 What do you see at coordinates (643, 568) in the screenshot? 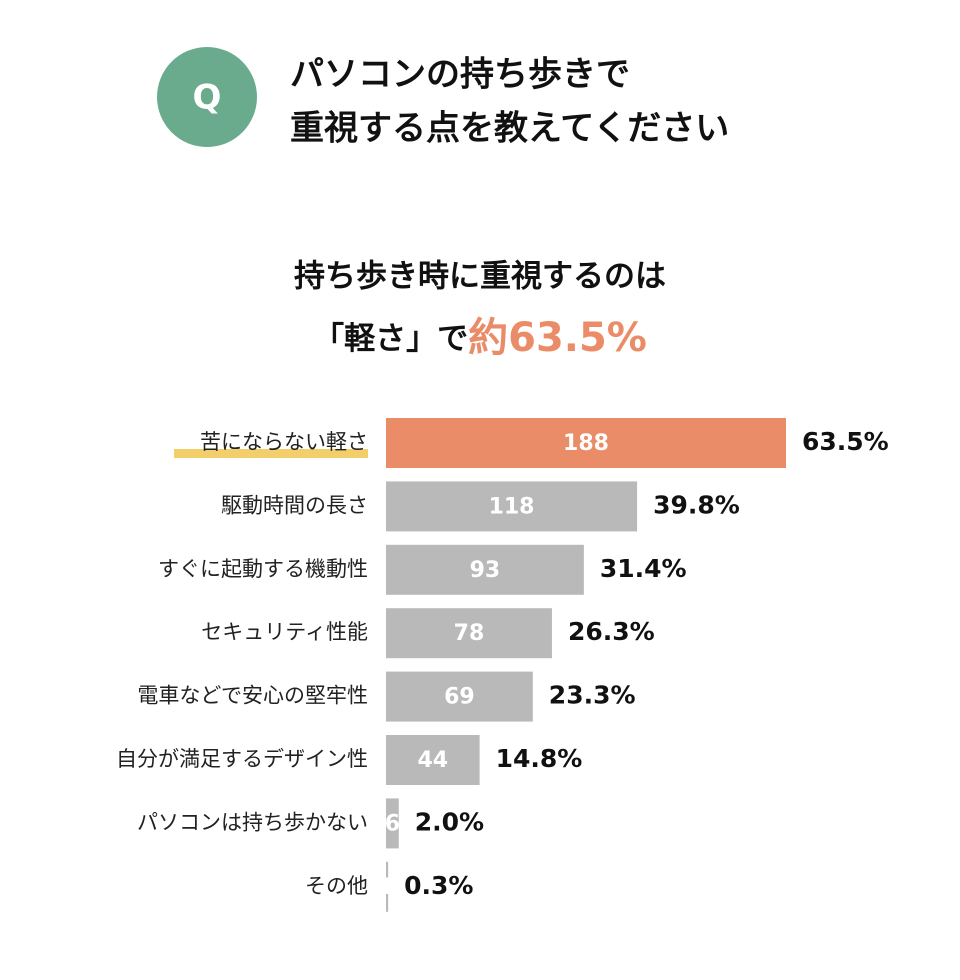
I see `percentage-label: 31.4%` at bounding box center [643, 568].